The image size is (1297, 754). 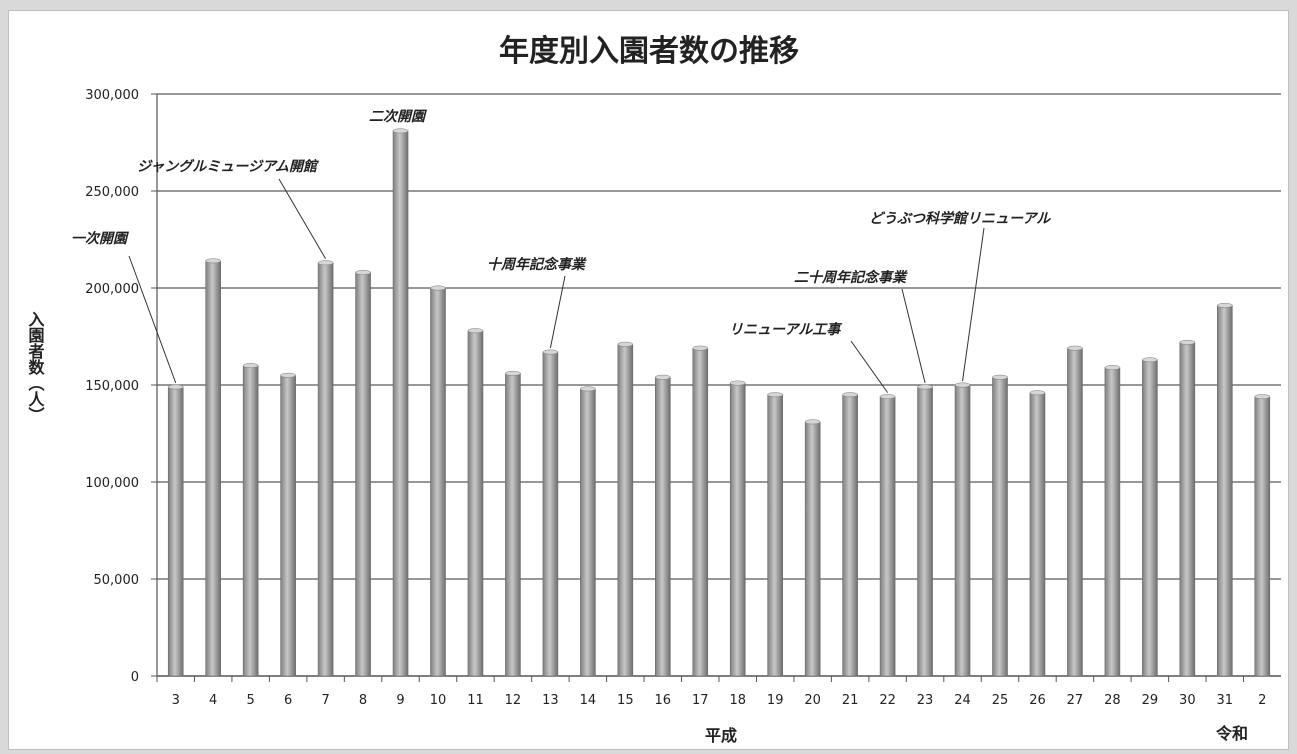 What do you see at coordinates (176, 700) in the screenshot?
I see `x-tick-label: 3` at bounding box center [176, 700].